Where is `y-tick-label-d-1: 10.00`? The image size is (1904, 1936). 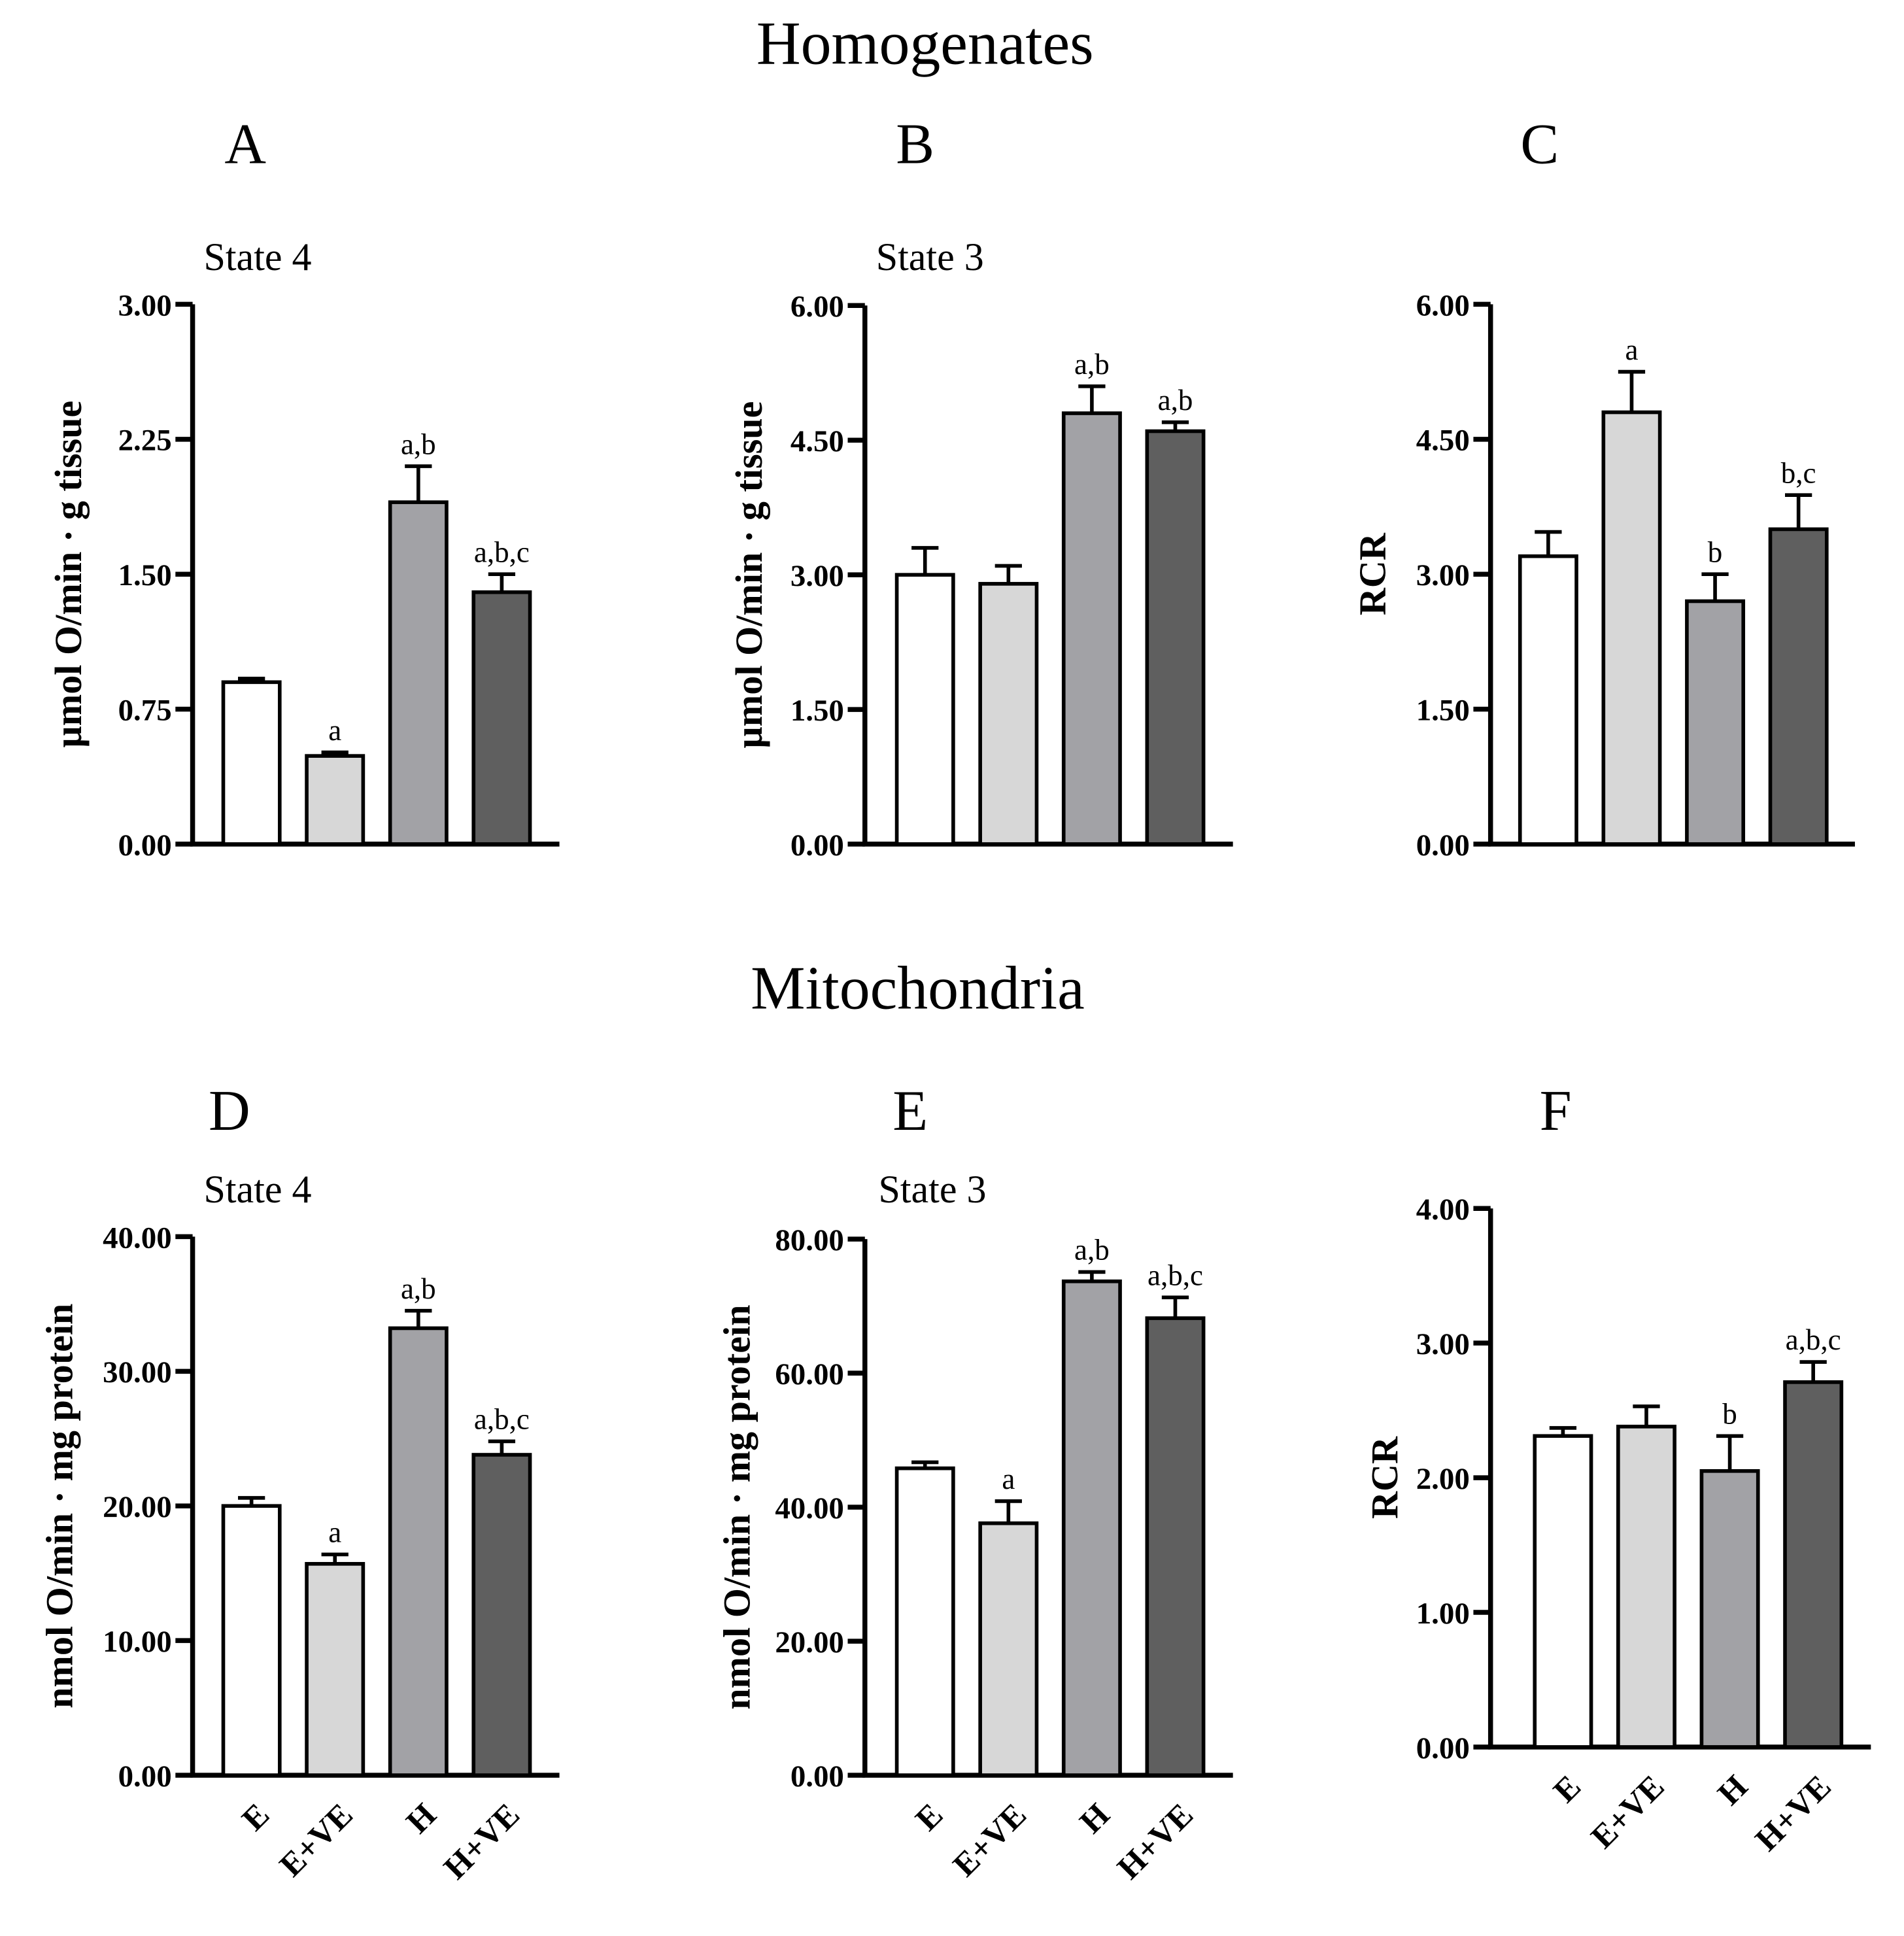 y-tick-label-d-1: 10.00 is located at coordinates (137, 1642).